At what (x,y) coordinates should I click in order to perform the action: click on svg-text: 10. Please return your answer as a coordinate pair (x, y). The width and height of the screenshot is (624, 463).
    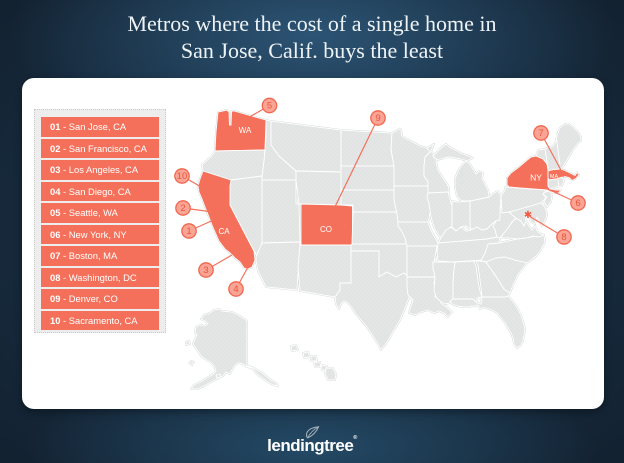
    Looking at the image, I should click on (182, 176).